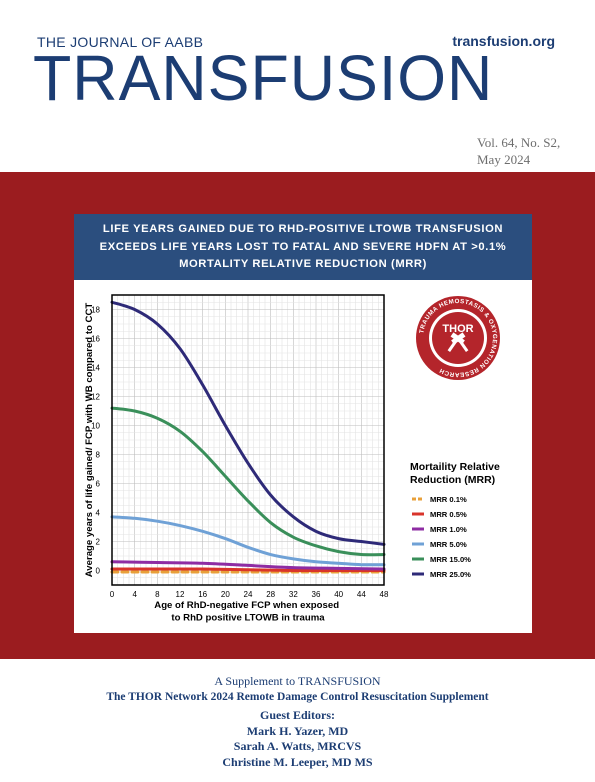 The width and height of the screenshot is (595, 782). Describe the element at coordinates (503, 41) in the screenshot. I see `website-link: transfusion.org` at that location.